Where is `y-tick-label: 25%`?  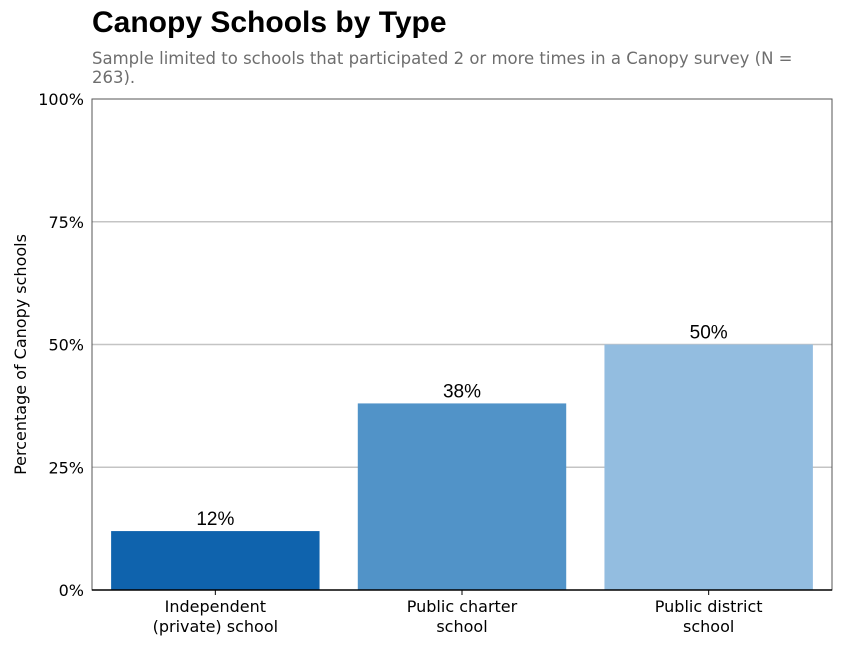 y-tick-label: 25% is located at coordinates (66, 467).